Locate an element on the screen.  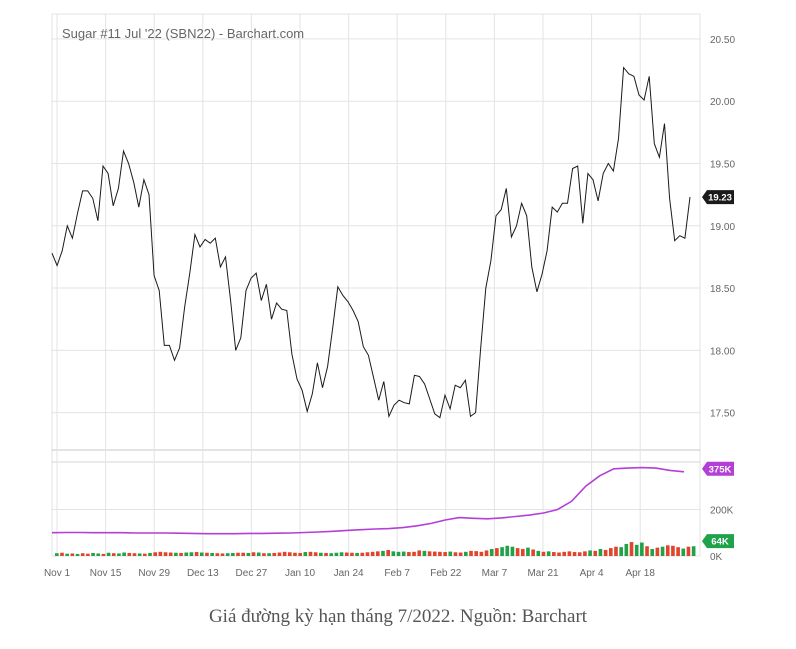
x-tick-label: Jan 24 is located at coordinates (349, 573).